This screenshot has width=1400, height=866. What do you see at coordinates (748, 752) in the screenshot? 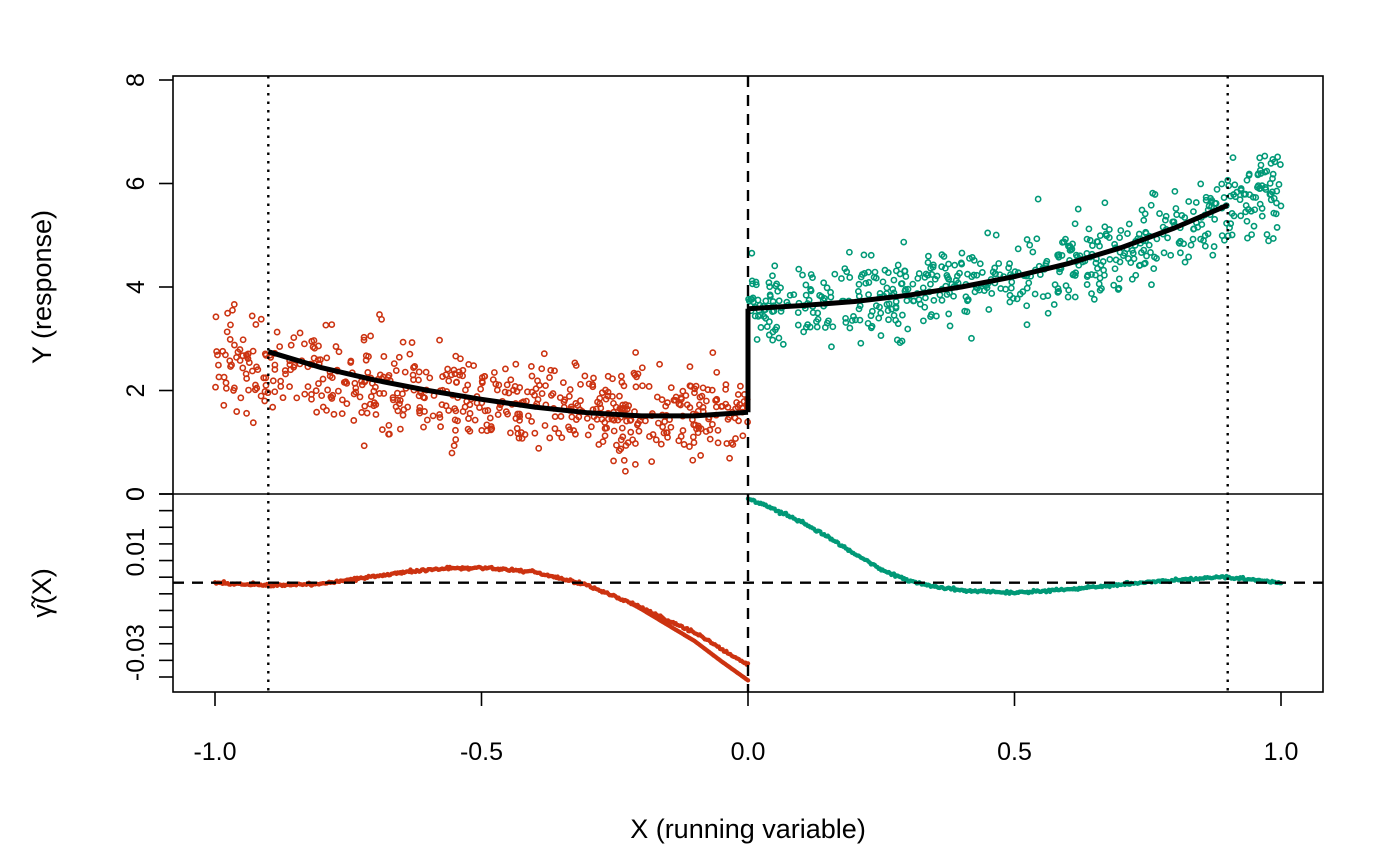
I see `x-tick-label: 0.0` at bounding box center [748, 752].